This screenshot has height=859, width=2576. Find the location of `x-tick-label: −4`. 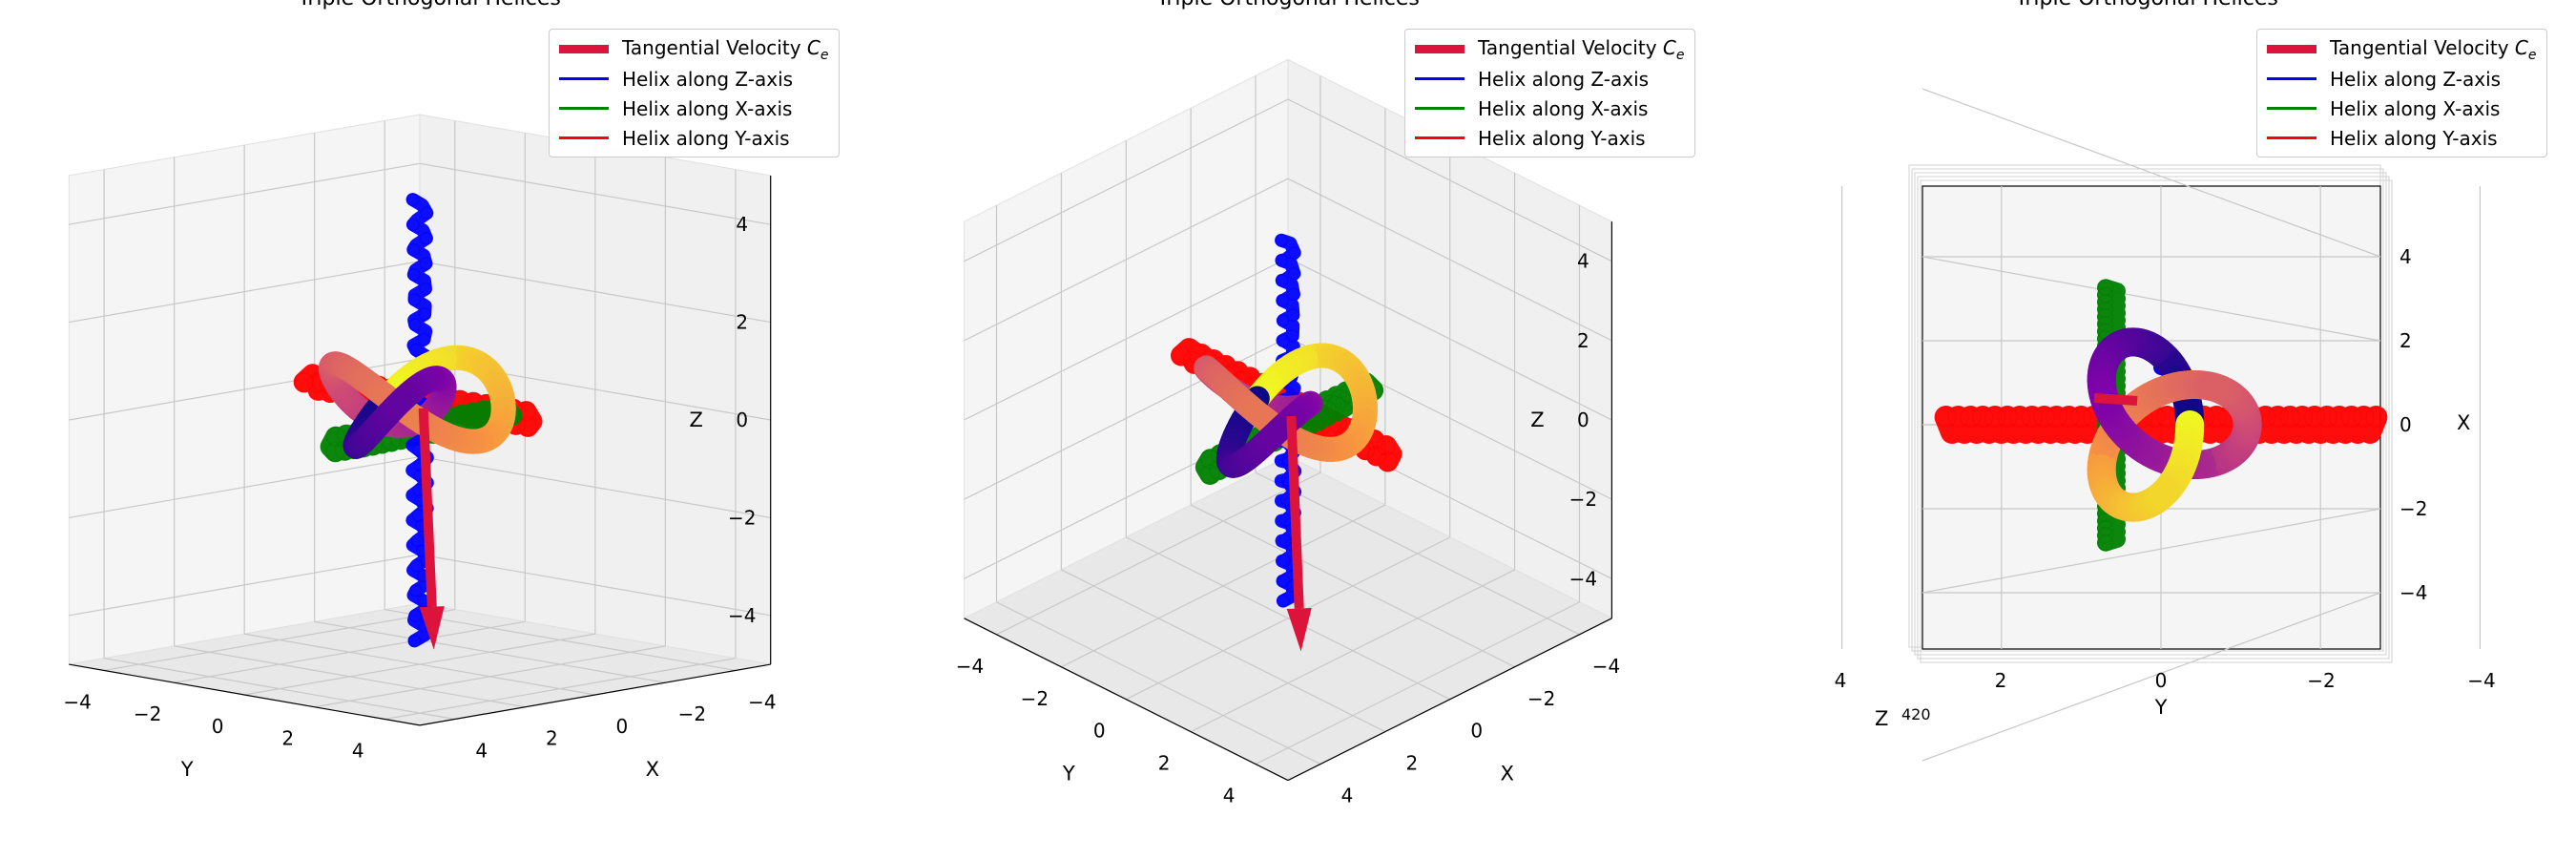

x-tick-label: −4 is located at coordinates (2413, 592).